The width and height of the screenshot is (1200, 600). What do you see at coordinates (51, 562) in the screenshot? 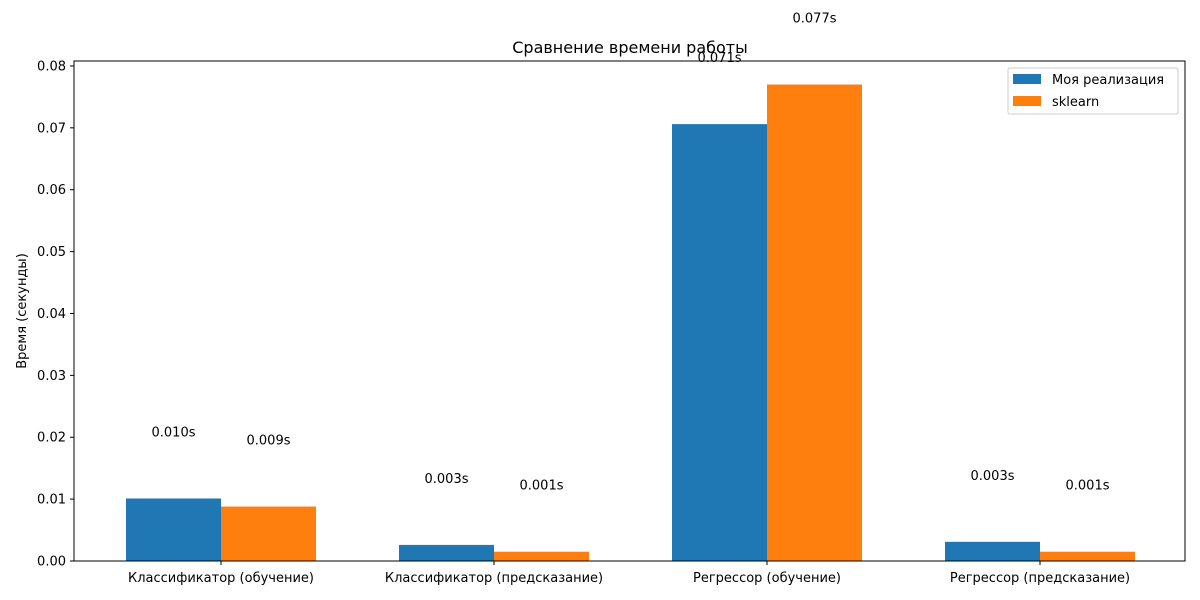
I see `y-tick-label: 0.00` at bounding box center [51, 562].